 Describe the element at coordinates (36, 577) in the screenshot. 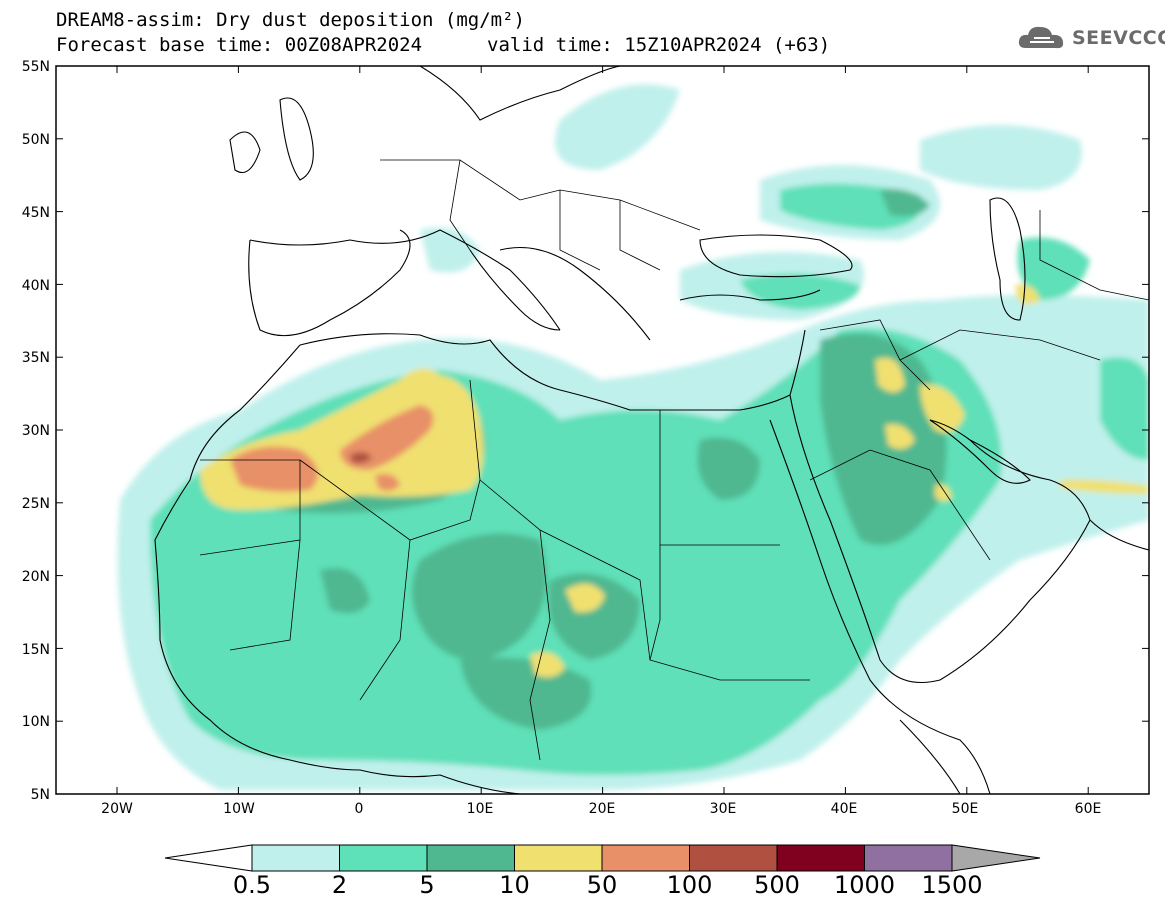

I see `lat-label: 20N` at that location.